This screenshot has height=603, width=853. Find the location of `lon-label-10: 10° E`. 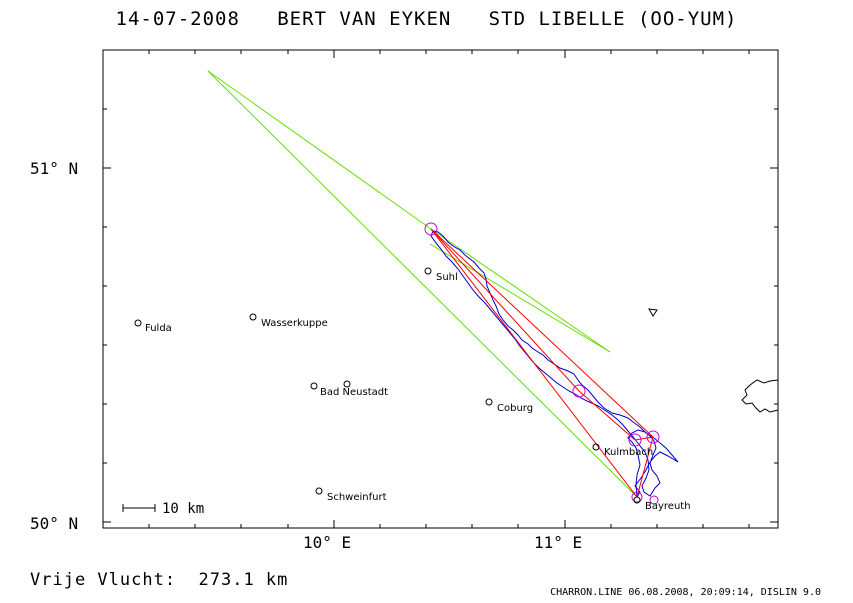

lon-label-10: 10° E is located at coordinates (327, 542).